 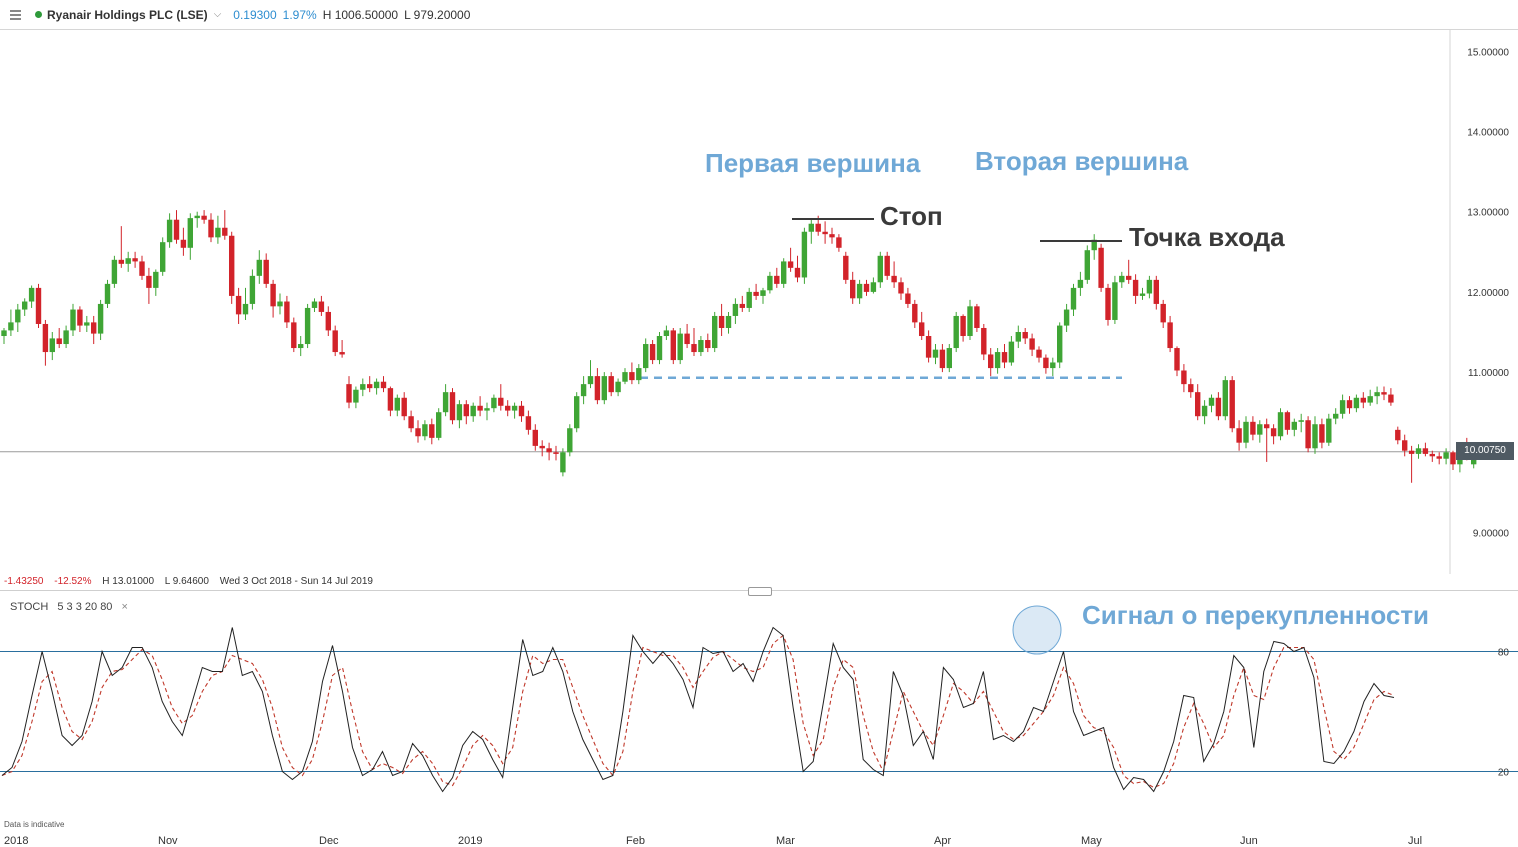 What do you see at coordinates (760, 591) in the screenshot?
I see `resize-handle` at bounding box center [760, 591].